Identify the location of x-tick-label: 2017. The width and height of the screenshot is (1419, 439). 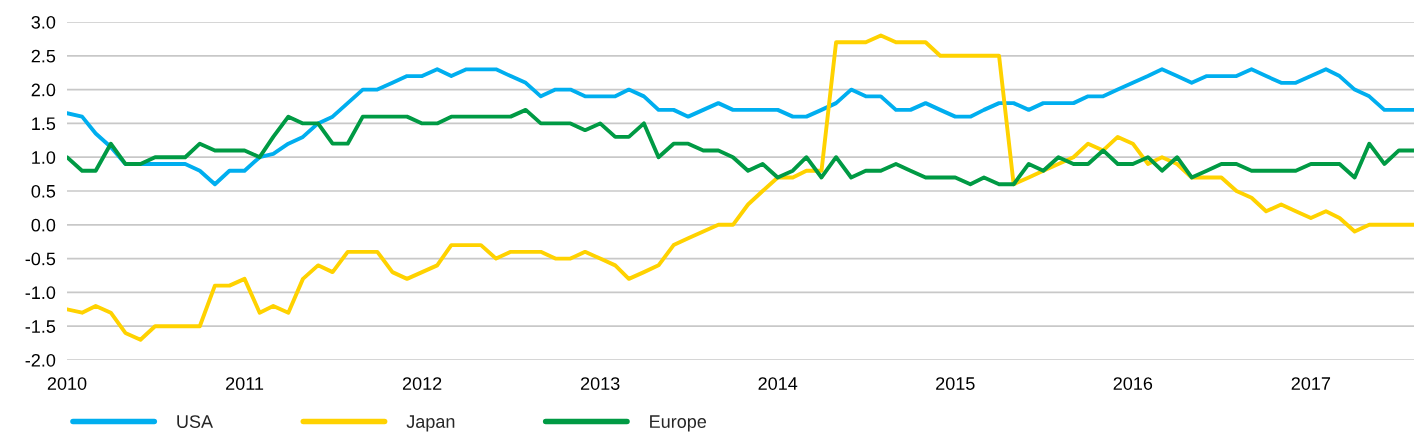
(1311, 383).